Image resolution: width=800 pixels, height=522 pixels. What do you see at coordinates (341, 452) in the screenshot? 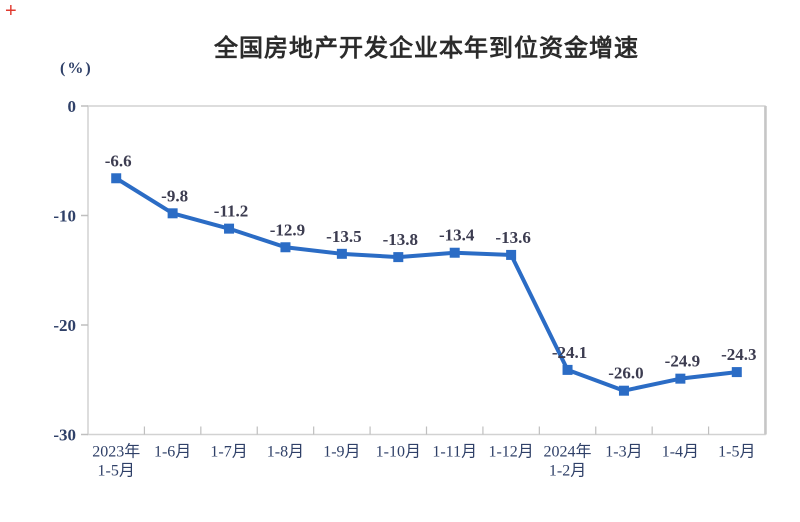
I see `x-axis-tick-label: 1-9月` at bounding box center [341, 452].